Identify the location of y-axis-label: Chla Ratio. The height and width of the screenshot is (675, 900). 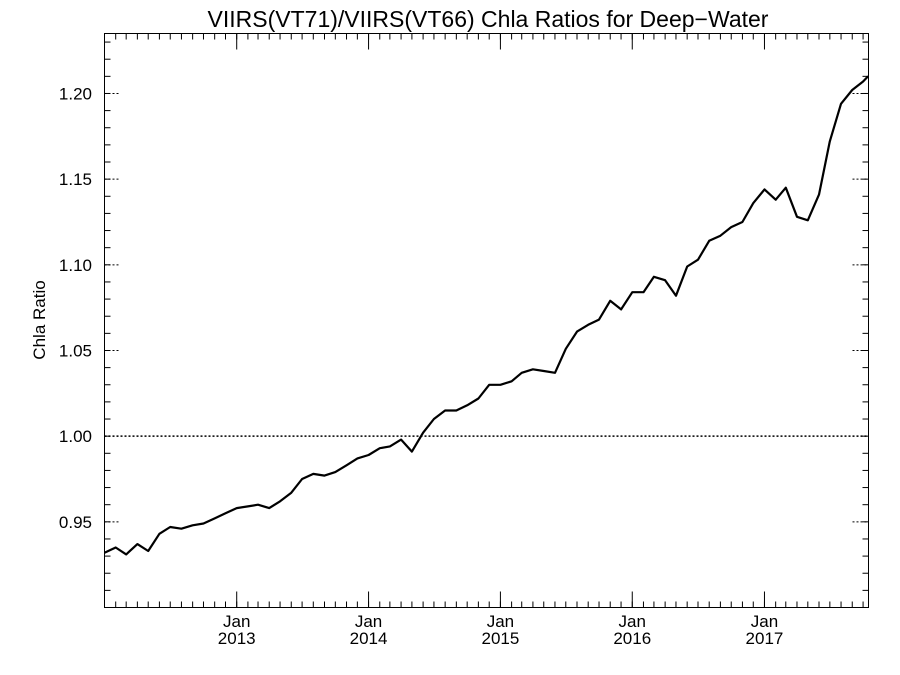
(39, 319).